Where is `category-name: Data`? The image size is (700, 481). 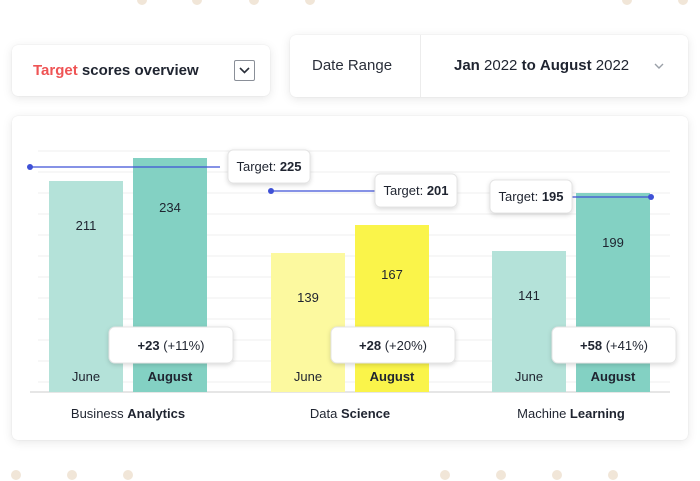
category-name: Data is located at coordinates (325, 413).